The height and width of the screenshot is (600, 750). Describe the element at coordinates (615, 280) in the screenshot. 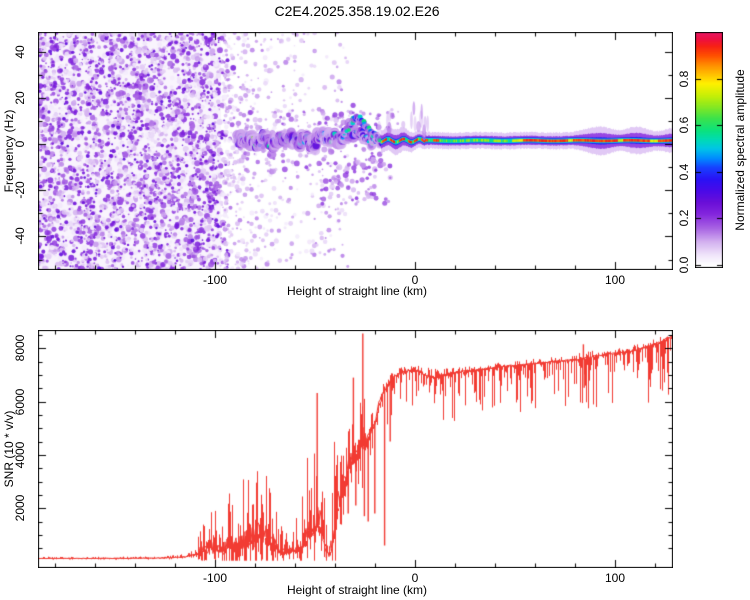

I see `spectrogram-x-tick-label: 100` at that location.